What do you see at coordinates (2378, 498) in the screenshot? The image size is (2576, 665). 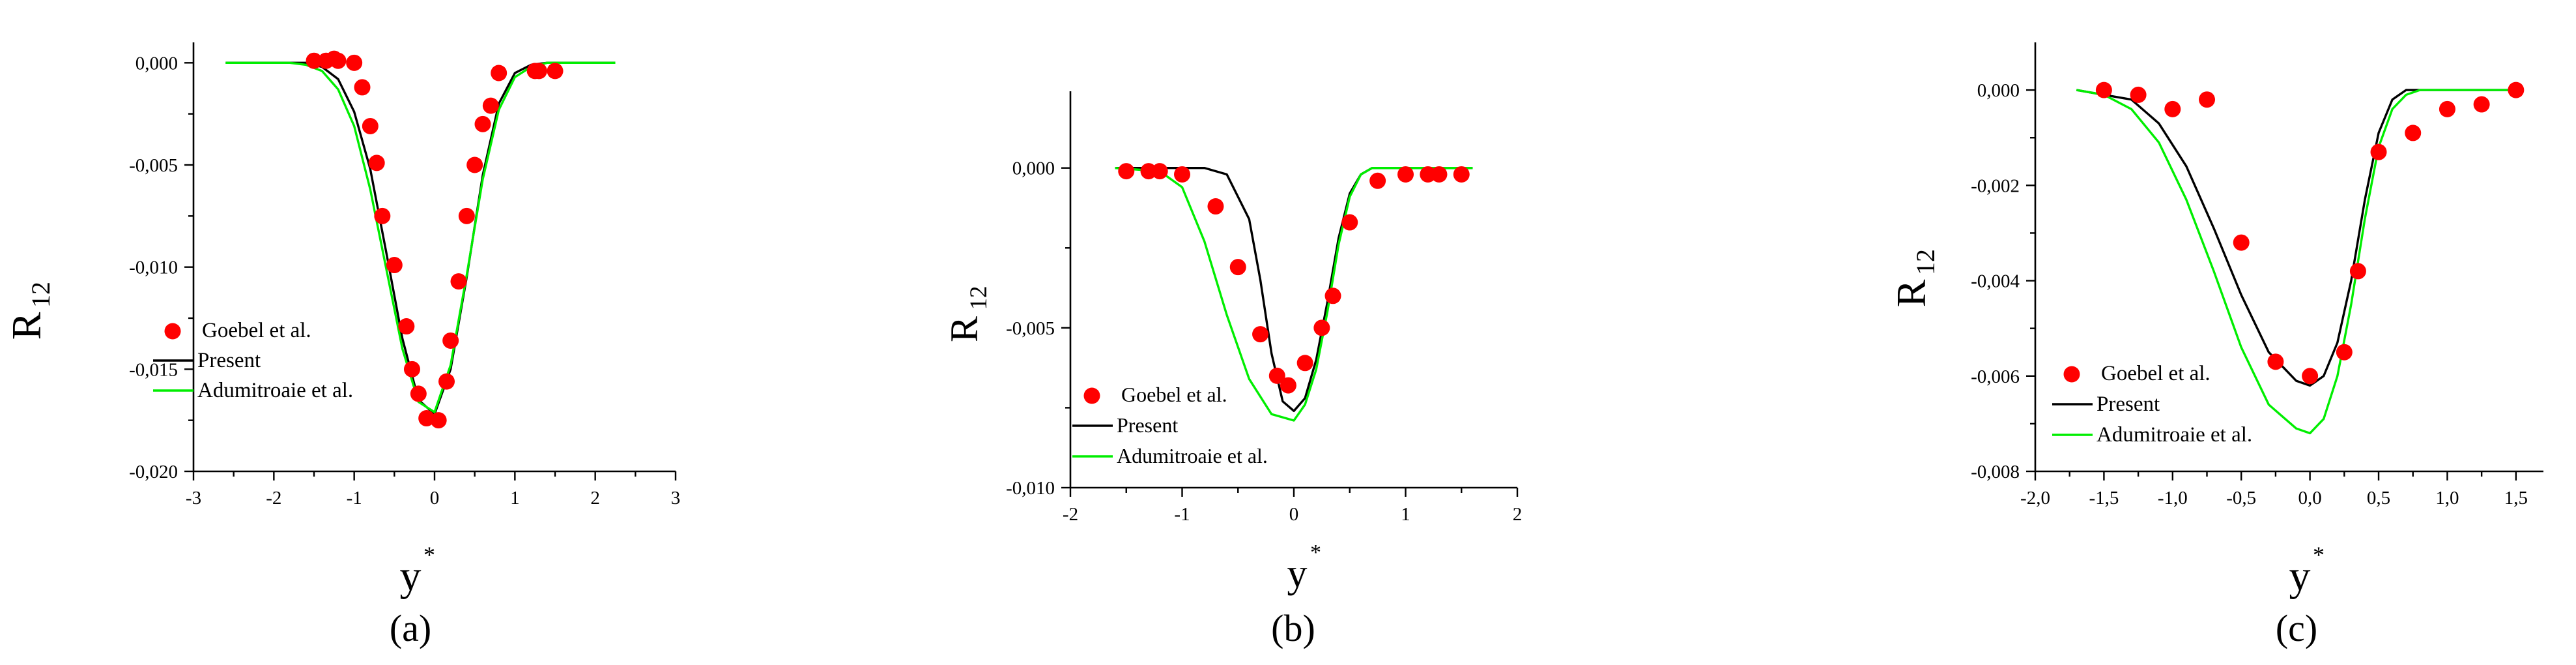 I see `x-tick-label: 0,5` at bounding box center [2378, 498].